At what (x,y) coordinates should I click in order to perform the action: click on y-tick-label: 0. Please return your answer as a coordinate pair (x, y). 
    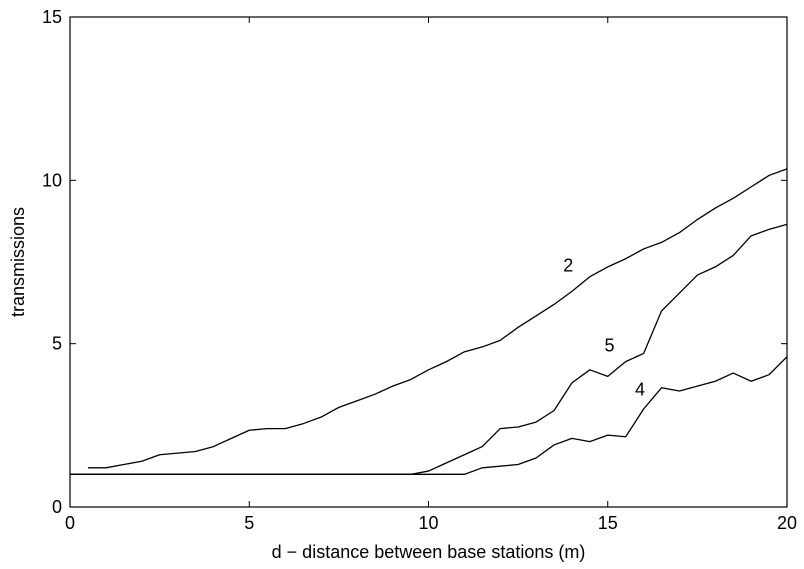
    Looking at the image, I should click on (57, 507).